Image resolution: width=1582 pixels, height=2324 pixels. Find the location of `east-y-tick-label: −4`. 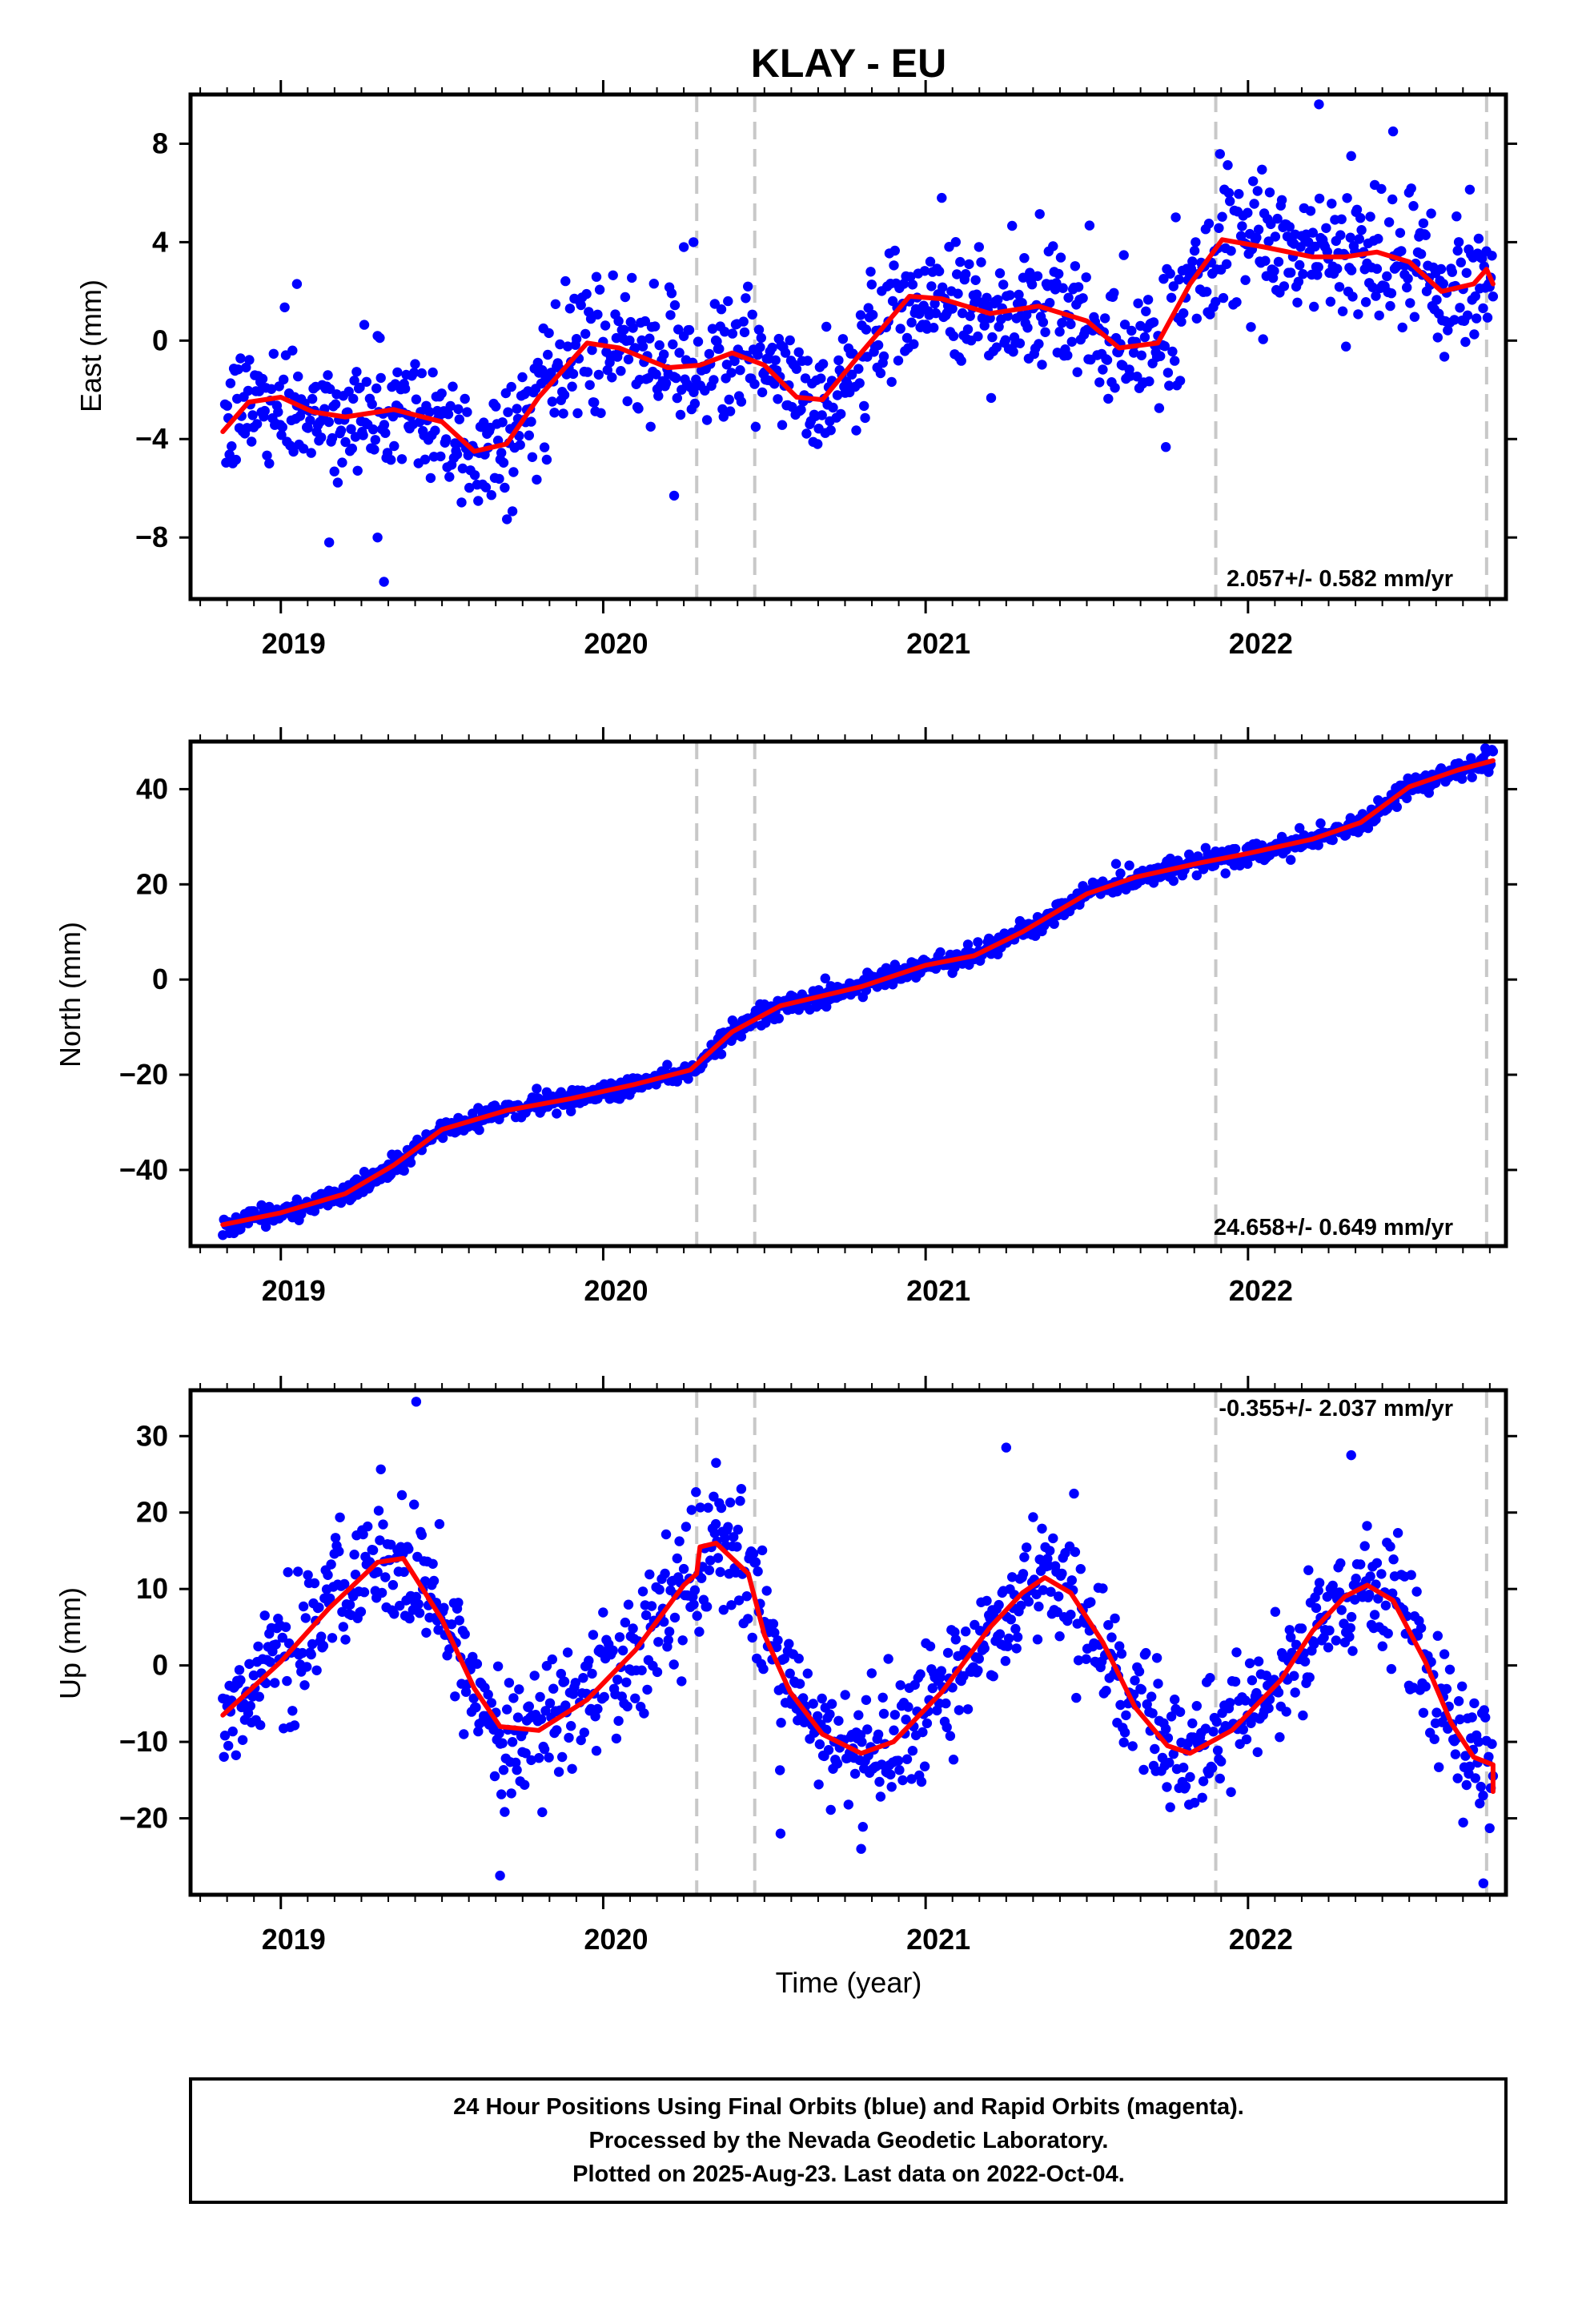

east-y-tick-label: −4 is located at coordinates (151, 438).